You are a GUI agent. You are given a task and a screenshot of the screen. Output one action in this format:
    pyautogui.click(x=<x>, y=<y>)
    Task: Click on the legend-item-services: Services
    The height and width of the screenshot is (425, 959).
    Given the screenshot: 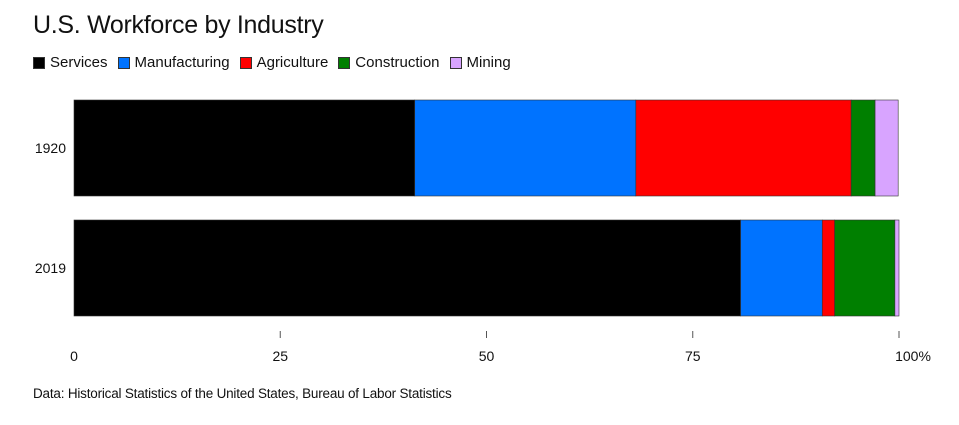 What is the action you would take?
    pyautogui.click(x=70, y=62)
    